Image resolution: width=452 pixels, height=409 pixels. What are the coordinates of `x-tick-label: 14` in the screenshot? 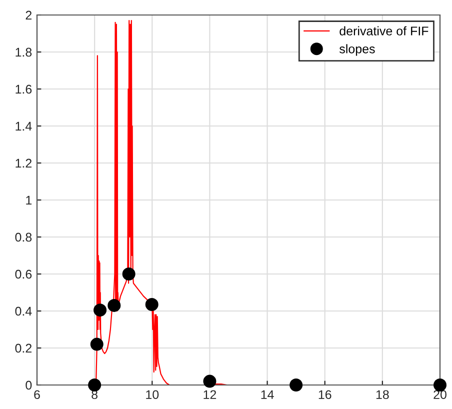 It's located at (267, 394).